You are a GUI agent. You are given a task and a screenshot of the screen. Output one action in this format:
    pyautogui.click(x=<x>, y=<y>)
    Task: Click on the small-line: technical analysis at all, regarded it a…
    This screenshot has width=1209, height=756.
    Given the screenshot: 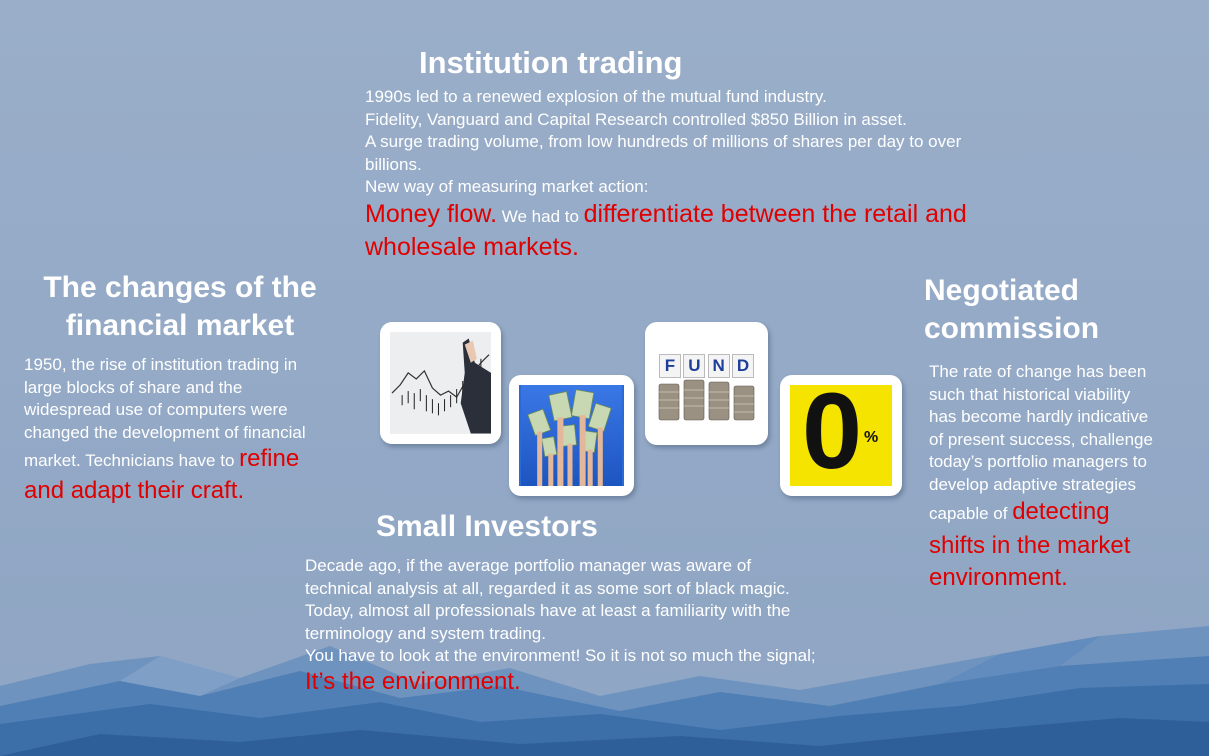 What is the action you would take?
    pyautogui.click(x=547, y=588)
    